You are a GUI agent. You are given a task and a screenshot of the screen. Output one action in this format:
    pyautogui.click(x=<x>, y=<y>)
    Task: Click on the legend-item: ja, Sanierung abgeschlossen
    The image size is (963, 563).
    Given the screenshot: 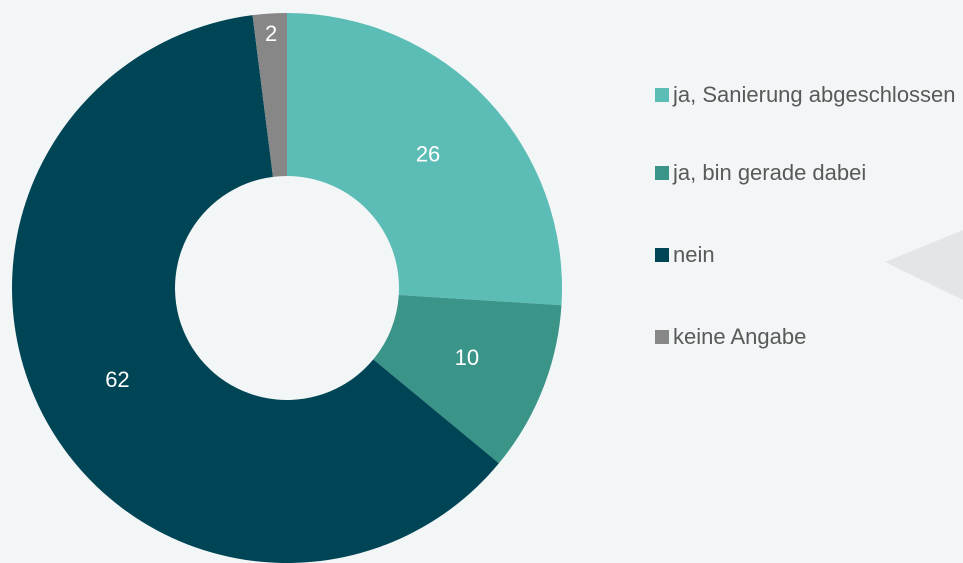 What is the action you would take?
    pyautogui.click(x=809, y=95)
    